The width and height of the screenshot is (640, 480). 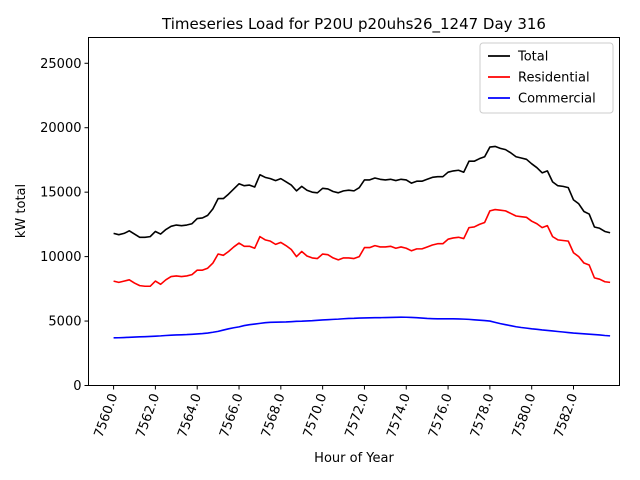 What do you see at coordinates (64, 322) in the screenshot?
I see `y-tick-label: 5000` at bounding box center [64, 322].